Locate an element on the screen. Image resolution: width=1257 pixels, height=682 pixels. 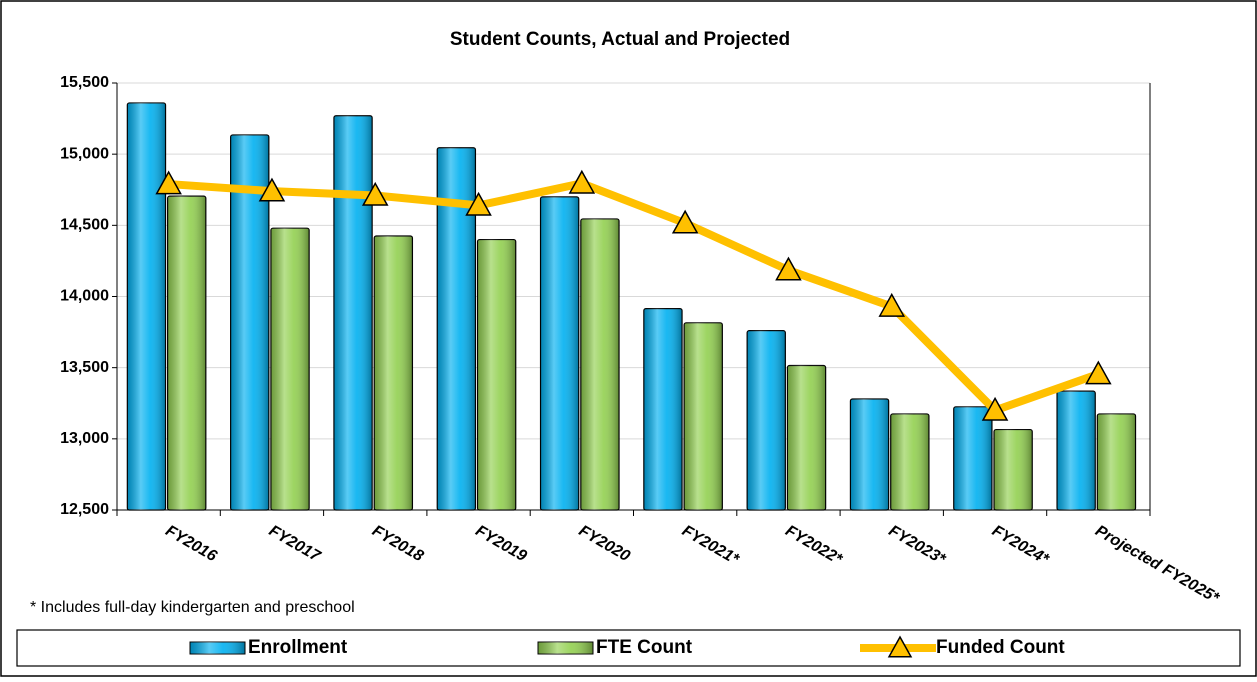
y-tick-label: 13,000 is located at coordinates (84, 438).